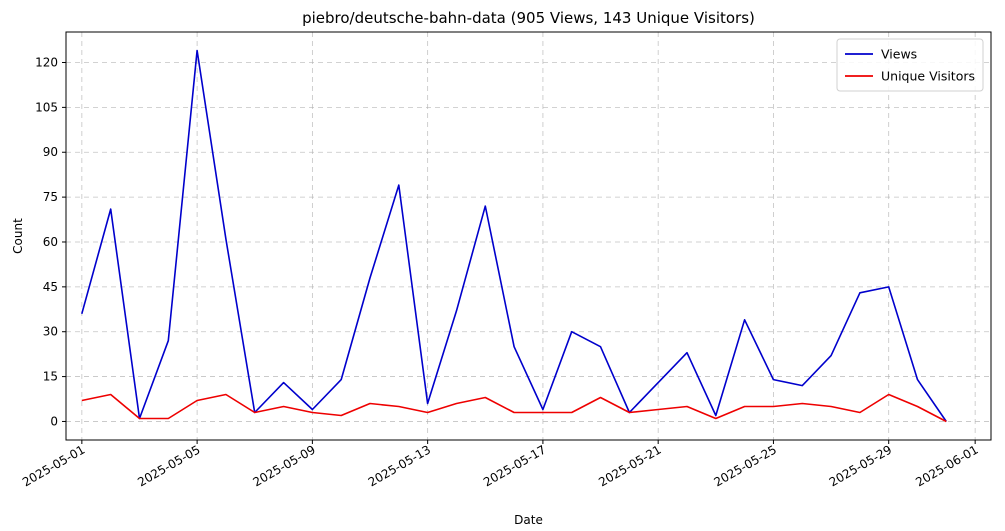  I want to click on x-axis-label: Date, so click(528, 520).